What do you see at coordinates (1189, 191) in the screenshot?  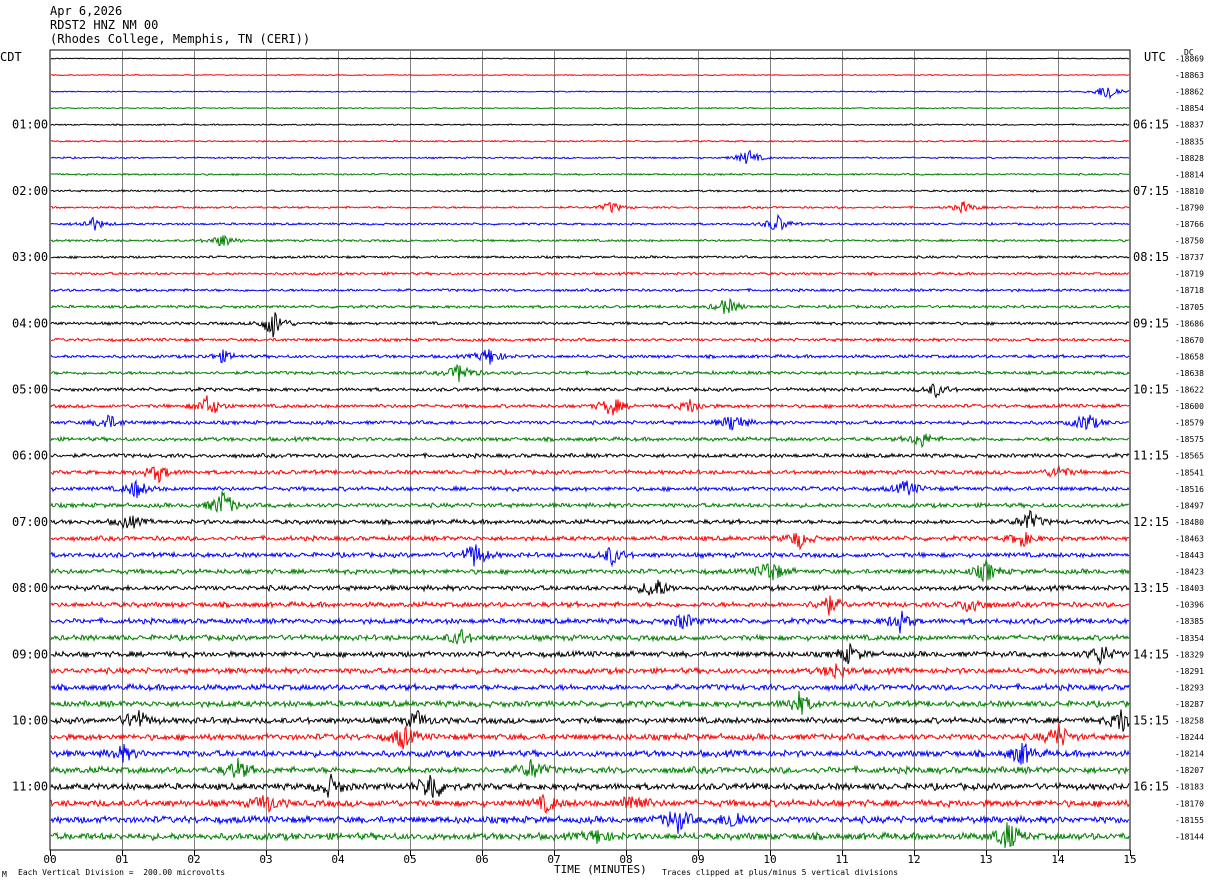 I see `trace-offset-label: -18810` at bounding box center [1189, 191].